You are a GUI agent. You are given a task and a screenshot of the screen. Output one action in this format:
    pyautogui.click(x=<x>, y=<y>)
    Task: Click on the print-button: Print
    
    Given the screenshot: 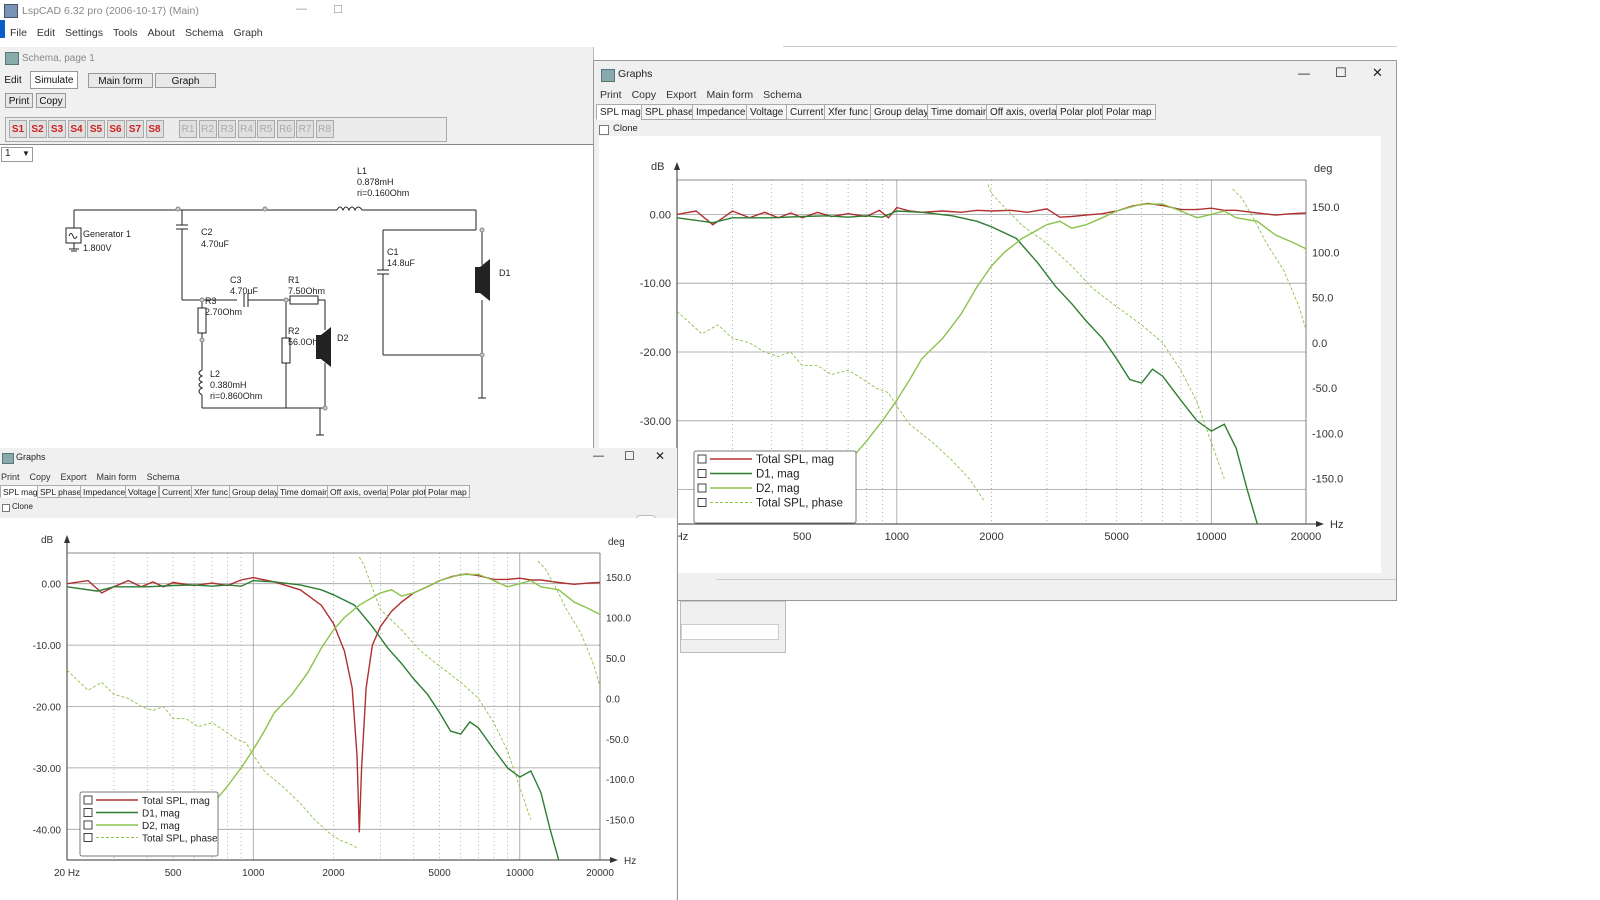 What is the action you would take?
    pyautogui.click(x=19, y=100)
    